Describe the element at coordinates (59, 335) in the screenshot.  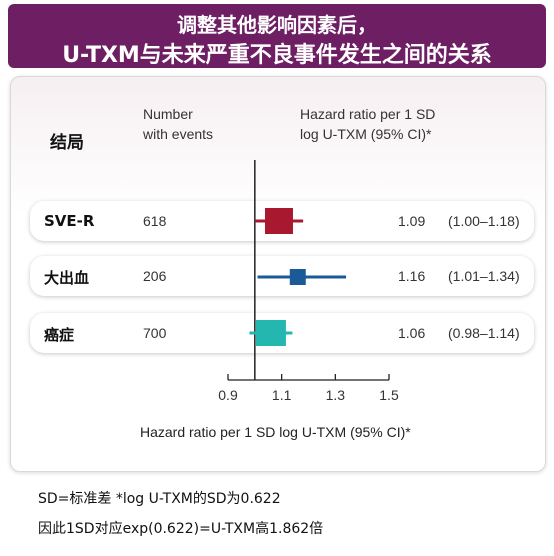
I see `row-label-cancer: 癌症` at that location.